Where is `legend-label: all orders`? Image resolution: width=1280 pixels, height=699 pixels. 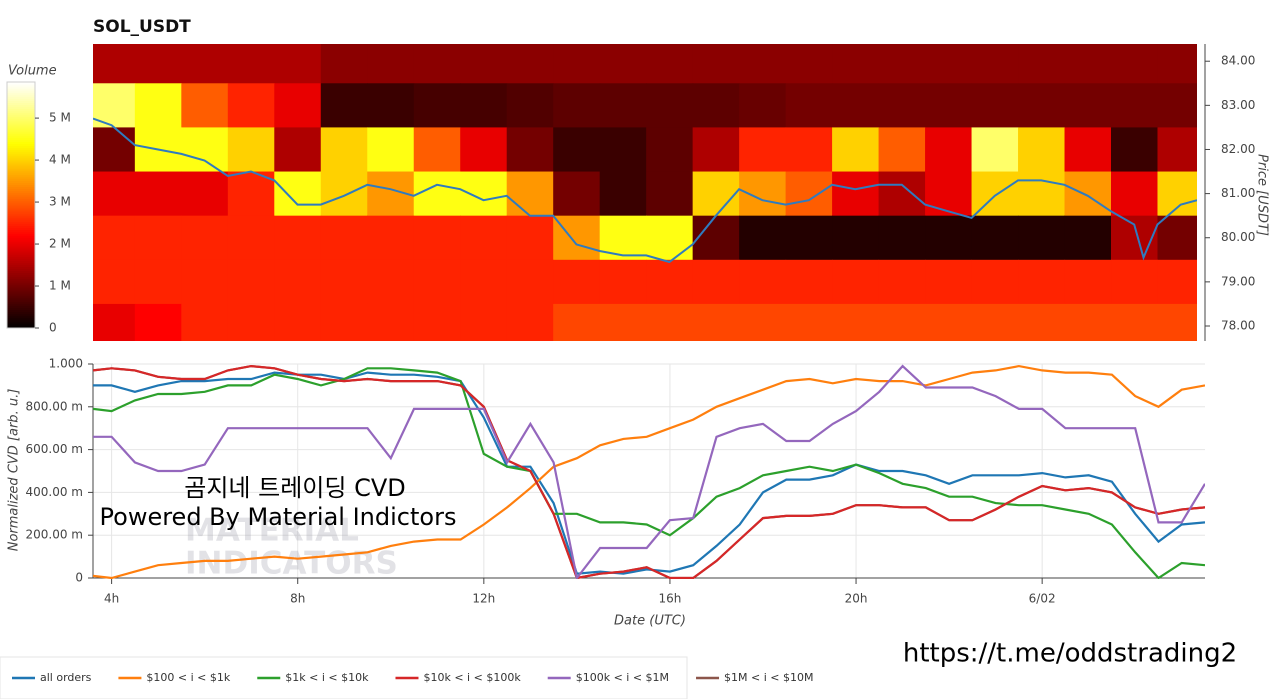 legend-label: all orders is located at coordinates (66, 677).